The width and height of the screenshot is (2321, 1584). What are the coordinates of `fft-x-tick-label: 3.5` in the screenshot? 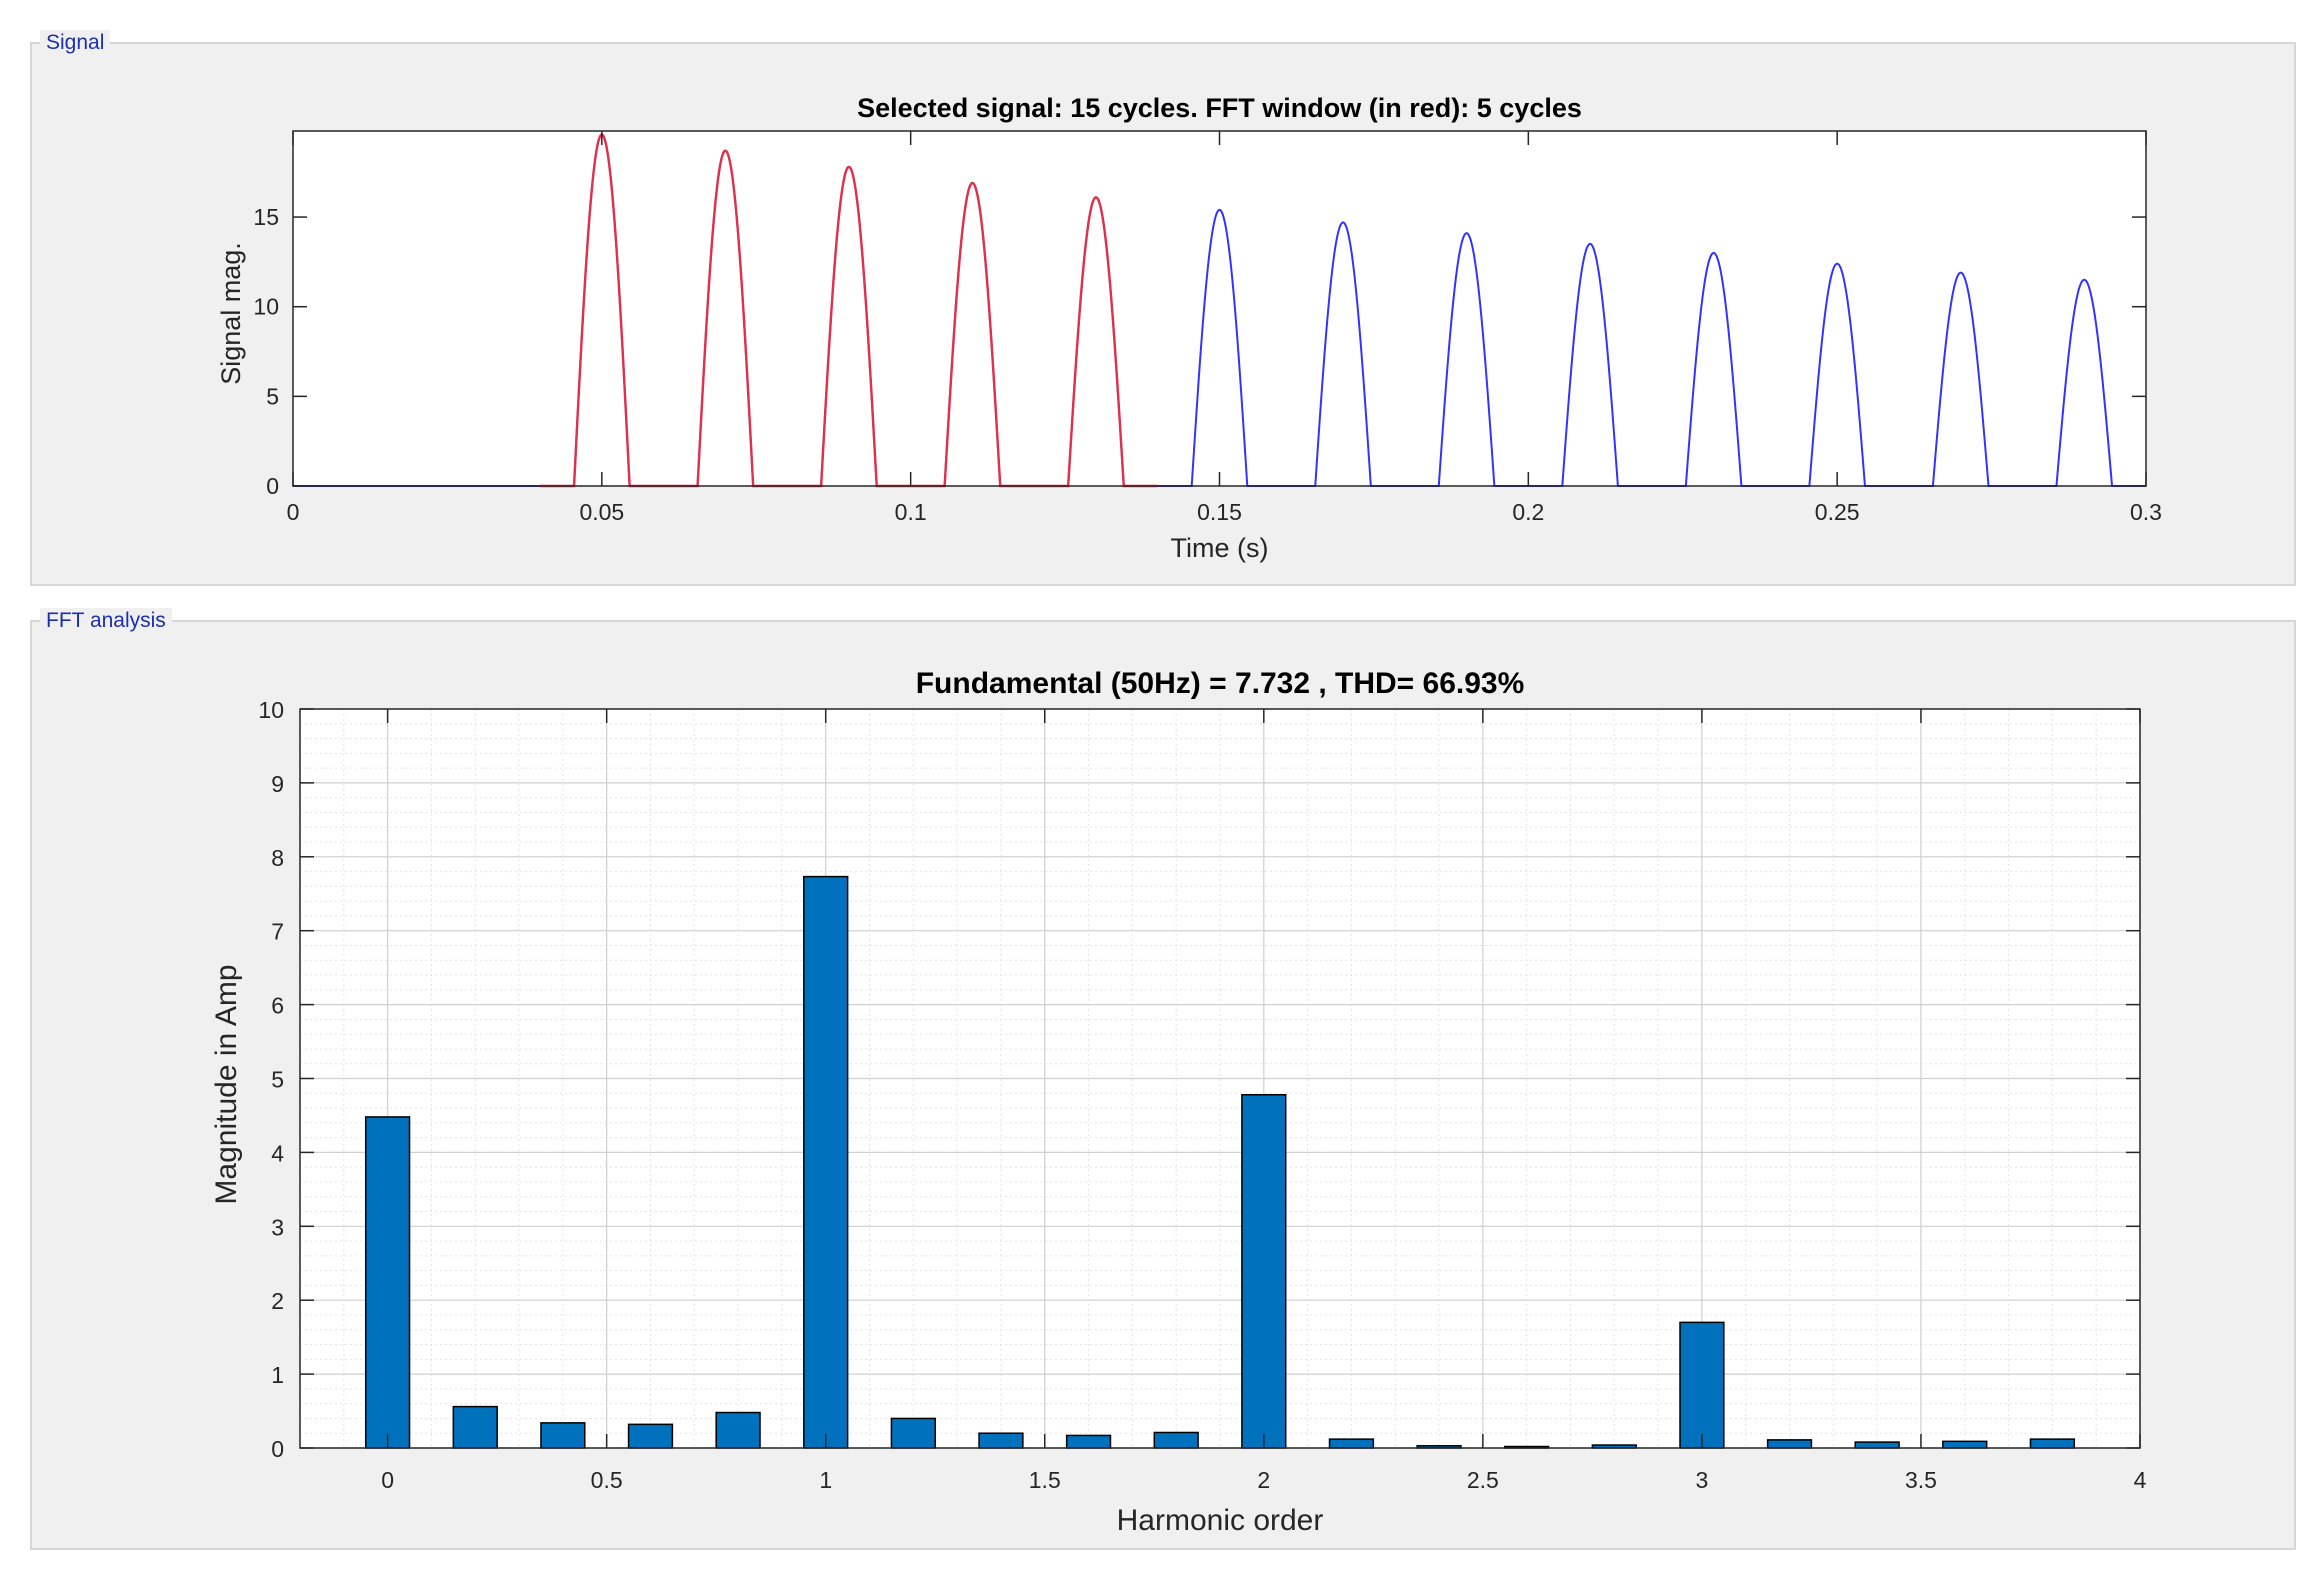 It's located at (1921, 1480).